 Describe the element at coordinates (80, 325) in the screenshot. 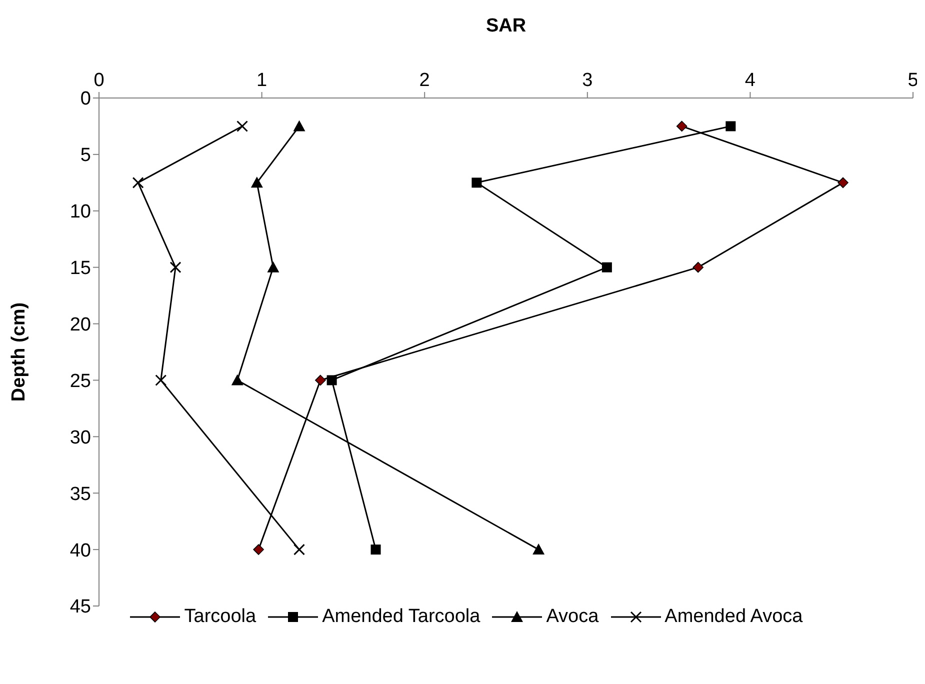

I see `y-tick-label: 20` at that location.